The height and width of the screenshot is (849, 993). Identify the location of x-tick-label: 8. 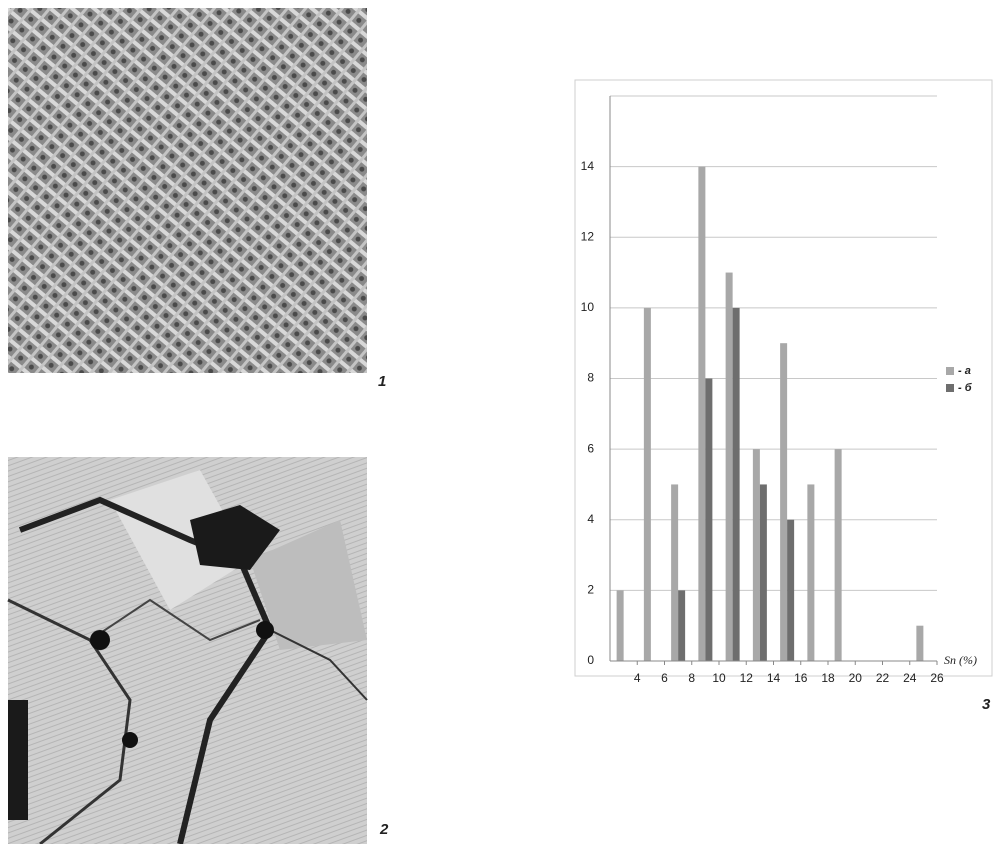
(691, 678).